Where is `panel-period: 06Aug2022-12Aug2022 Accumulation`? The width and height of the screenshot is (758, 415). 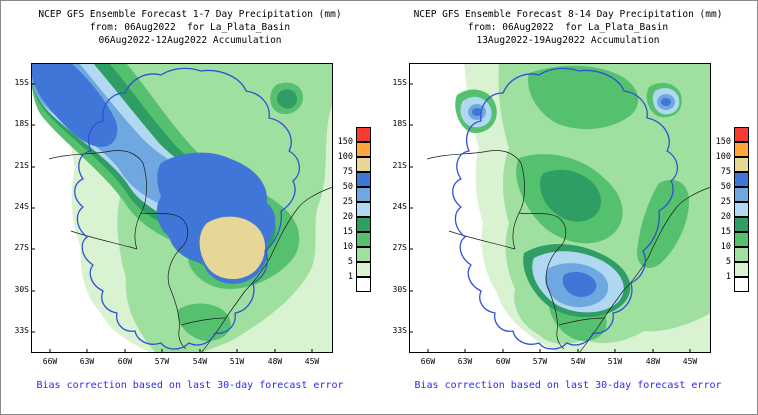
panel-period: 06Aug2022-12Aug2022 Accumulation is located at coordinates (190, 40).